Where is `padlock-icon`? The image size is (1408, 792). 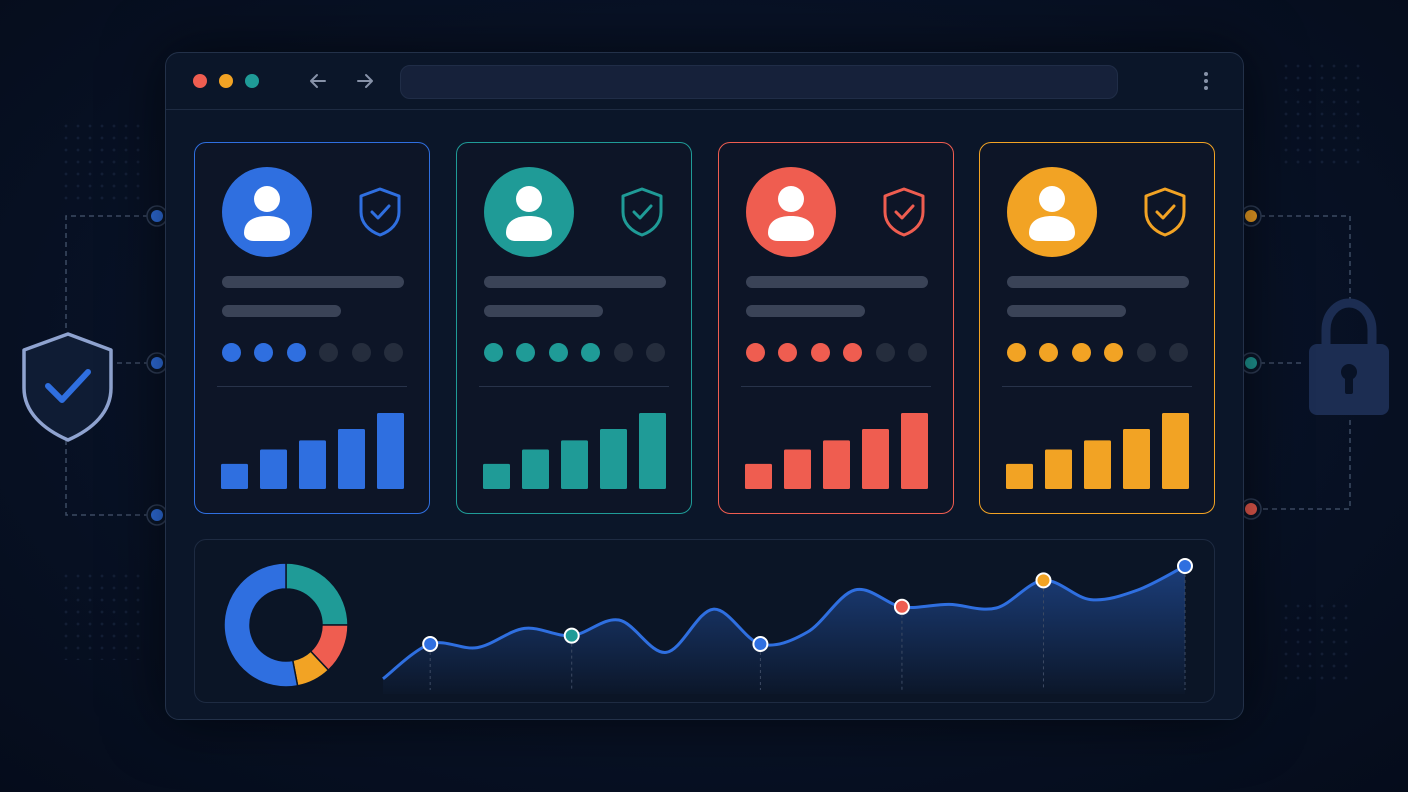
padlock-icon is located at coordinates (1349, 356).